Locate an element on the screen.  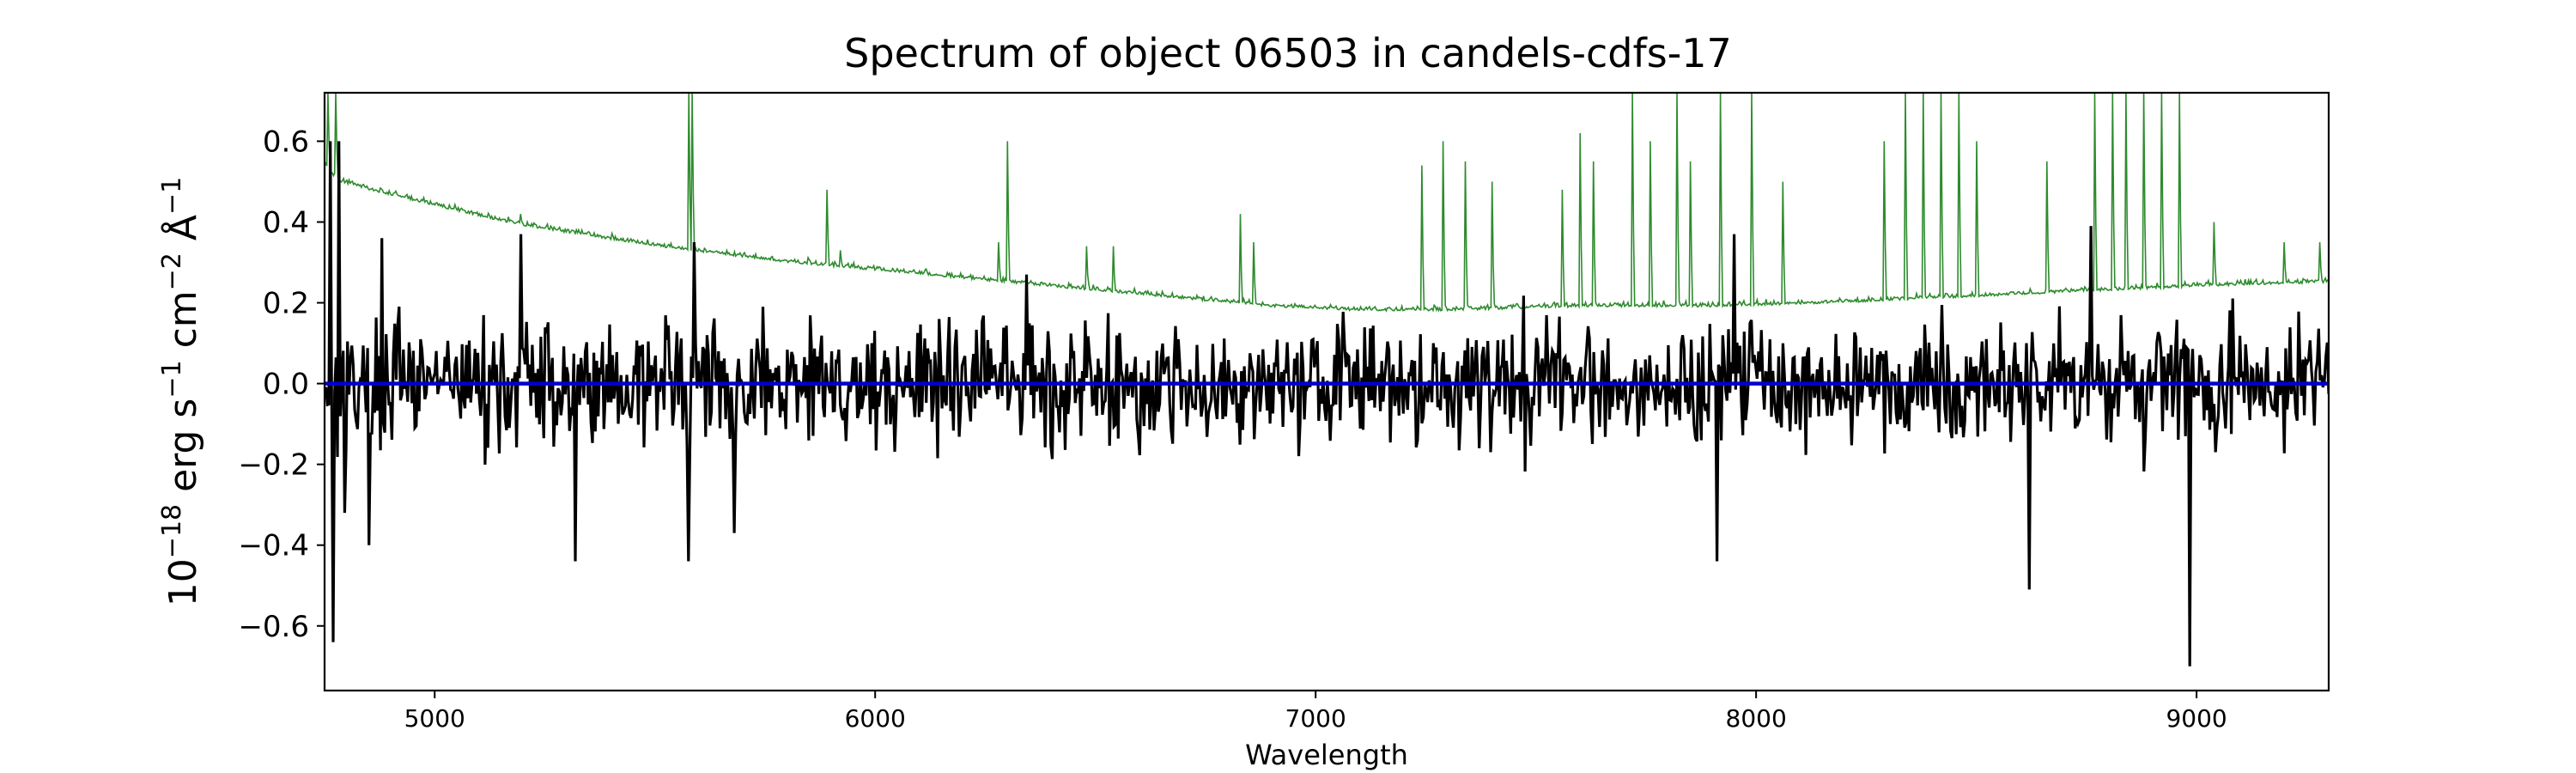
y-axis: −0.6 −0.4 −0.2 0.0 0.2 0.4 0.6 is located at coordinates (281, 384).